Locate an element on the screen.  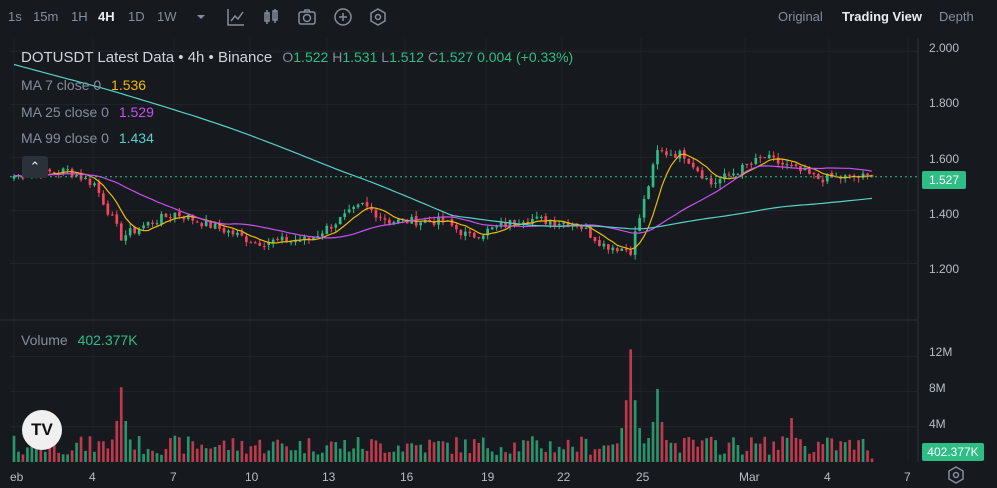
timeframe-dropdown-icon is located at coordinates (201, 17).